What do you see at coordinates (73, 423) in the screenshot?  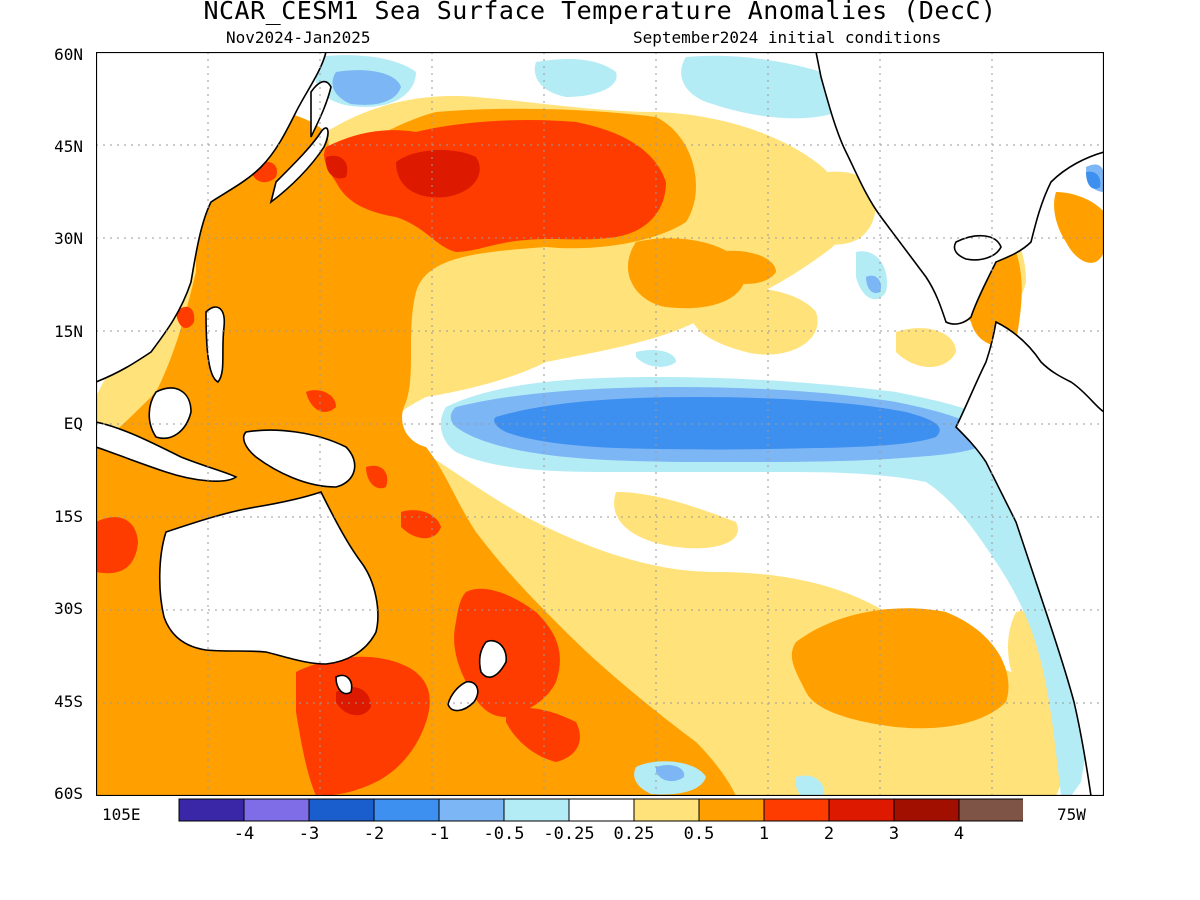 I see `lat-label-eq: EQ` at bounding box center [73, 423].